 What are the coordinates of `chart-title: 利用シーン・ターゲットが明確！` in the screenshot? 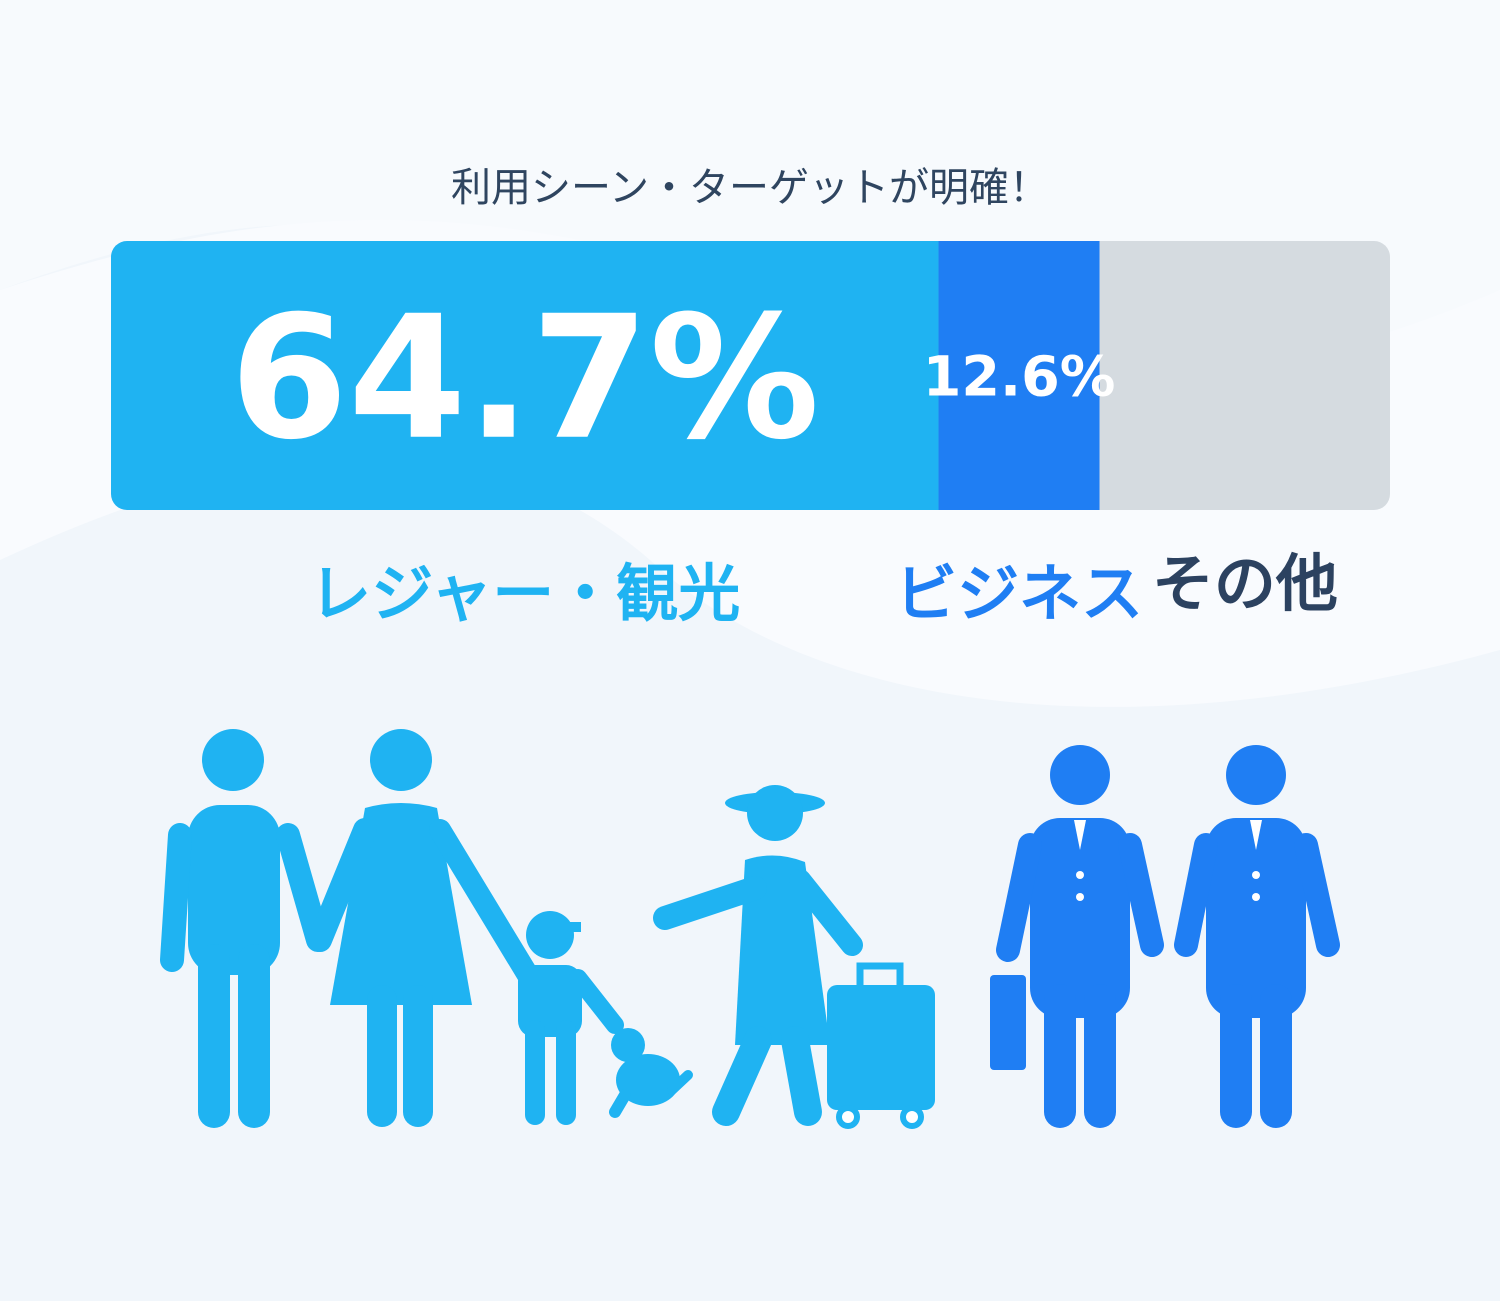 It's located at (750, 188).